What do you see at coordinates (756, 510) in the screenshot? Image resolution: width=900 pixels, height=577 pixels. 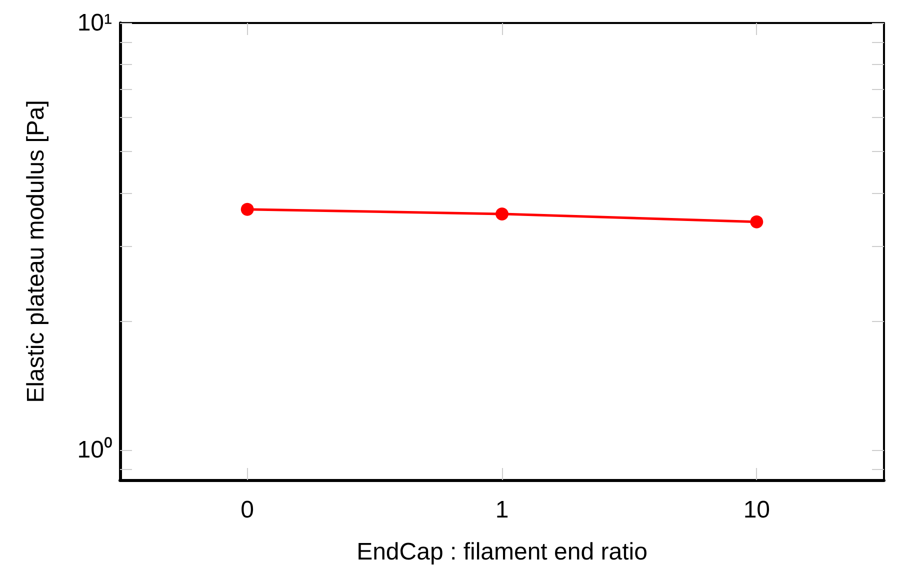 I see `x-tick-label: 10` at bounding box center [756, 510].